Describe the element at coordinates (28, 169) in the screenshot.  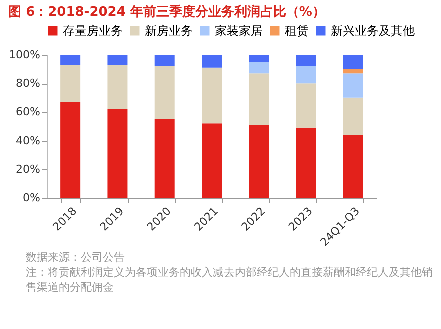
I see `y-tick-label: 20%` at that location.